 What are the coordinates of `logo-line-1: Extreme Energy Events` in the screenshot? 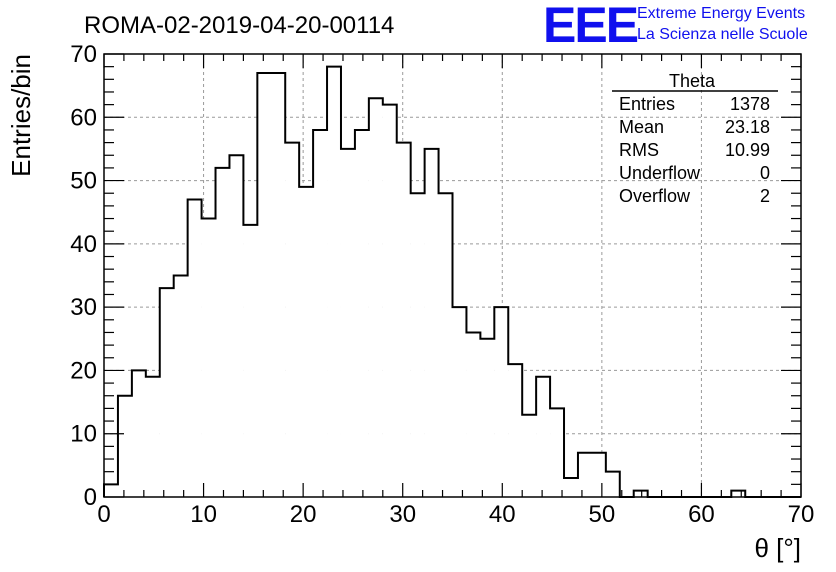 It's located at (721, 13).